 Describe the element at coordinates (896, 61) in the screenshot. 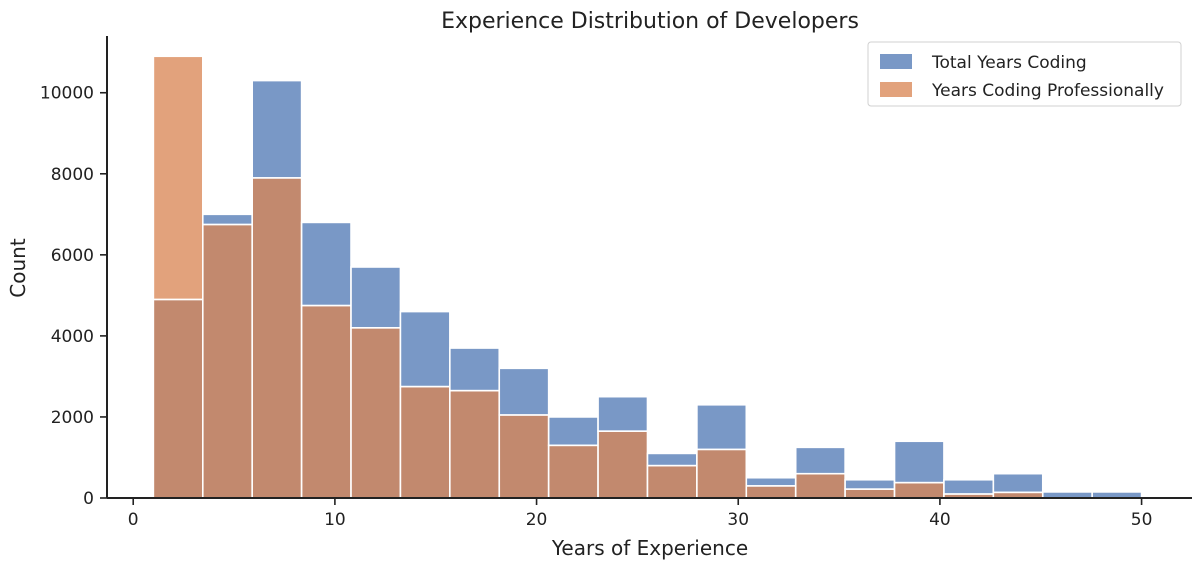

I see `legend-swatch-total-years-coding` at that location.